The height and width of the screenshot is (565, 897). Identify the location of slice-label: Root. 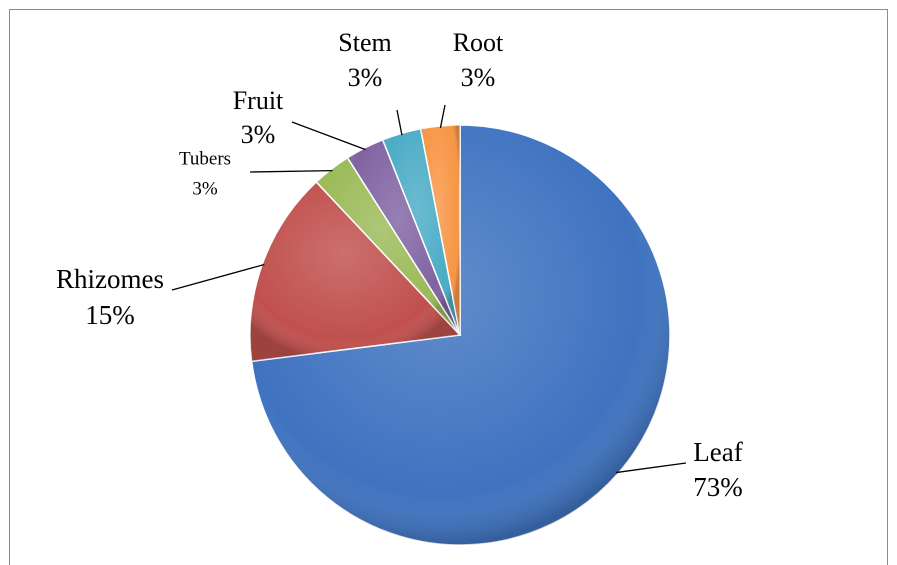
(478, 42).